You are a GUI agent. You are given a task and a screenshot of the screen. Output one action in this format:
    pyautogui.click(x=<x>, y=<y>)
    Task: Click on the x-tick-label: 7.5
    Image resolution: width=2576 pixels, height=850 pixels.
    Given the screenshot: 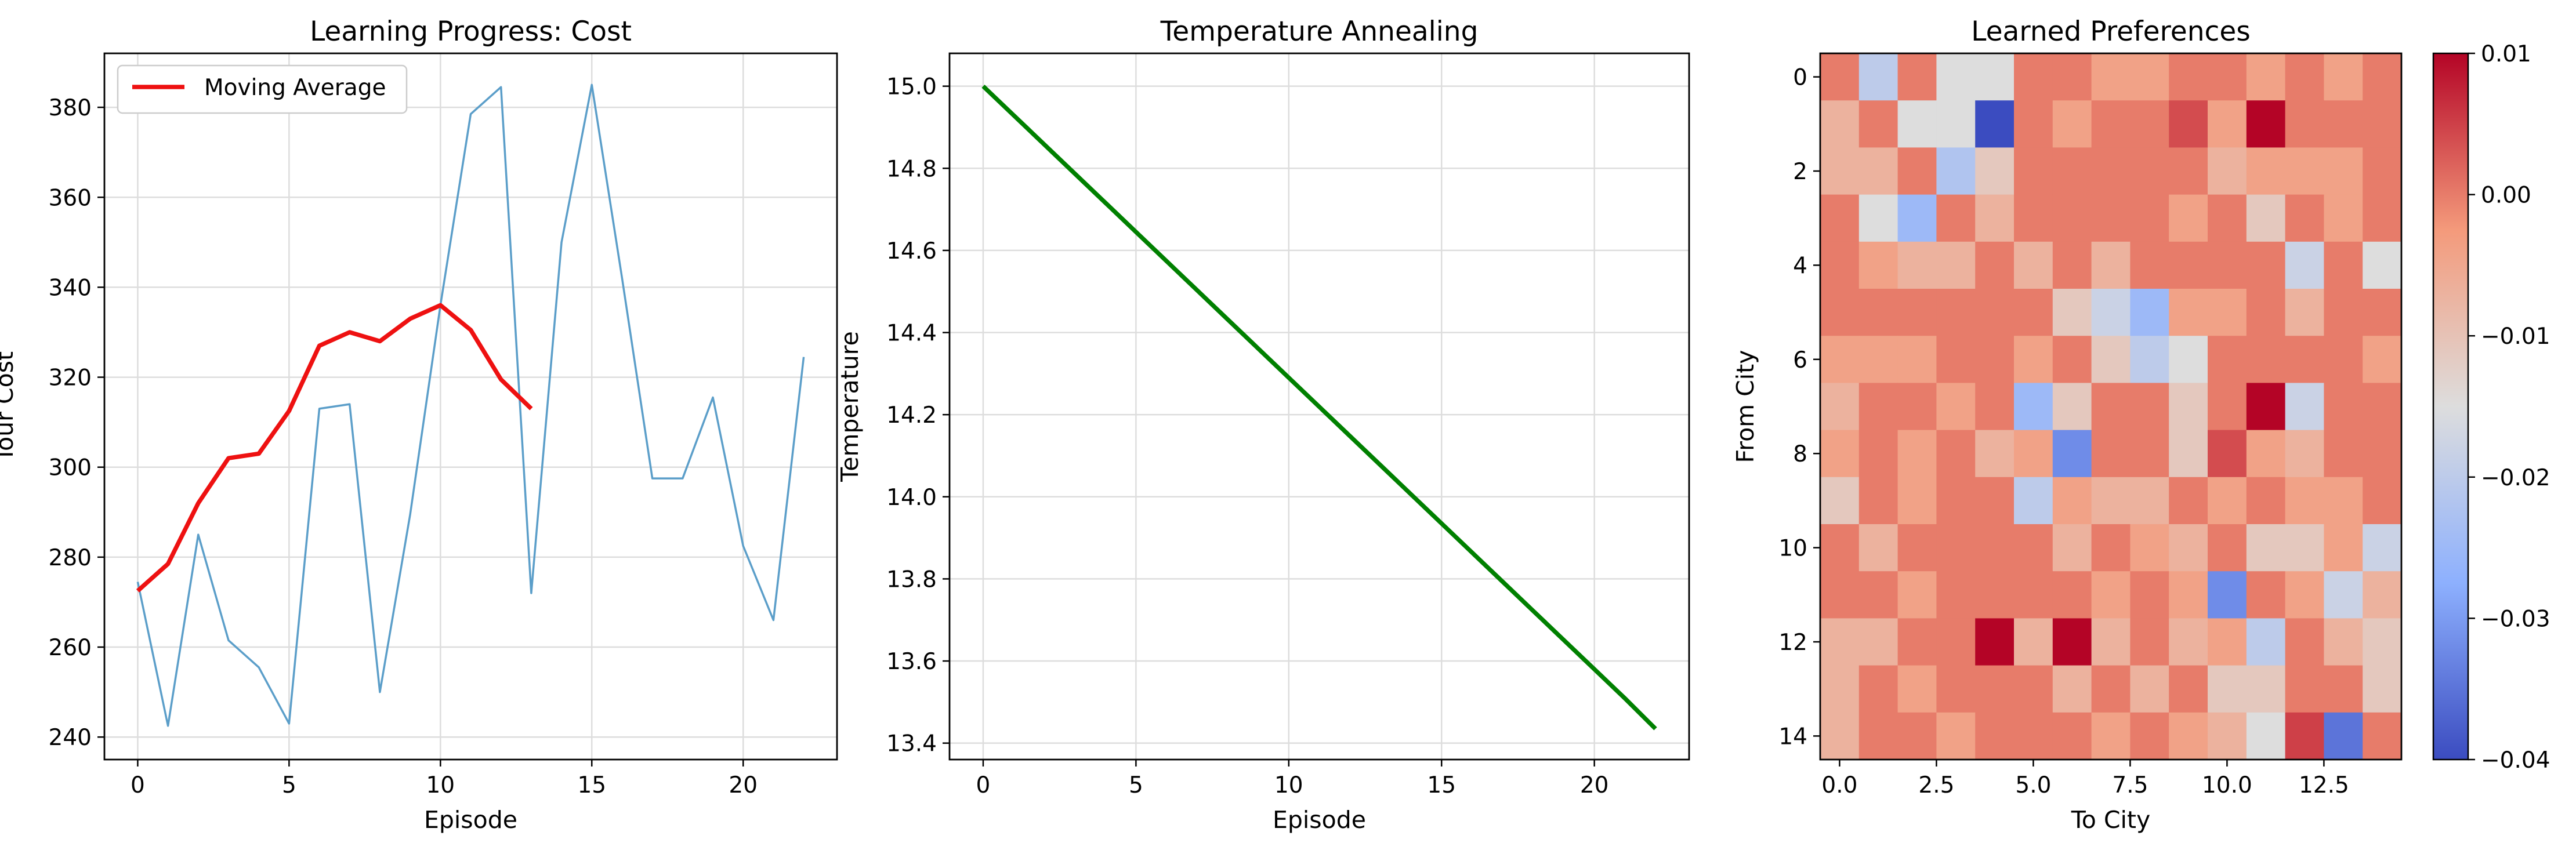 What is the action you would take?
    pyautogui.click(x=2130, y=785)
    